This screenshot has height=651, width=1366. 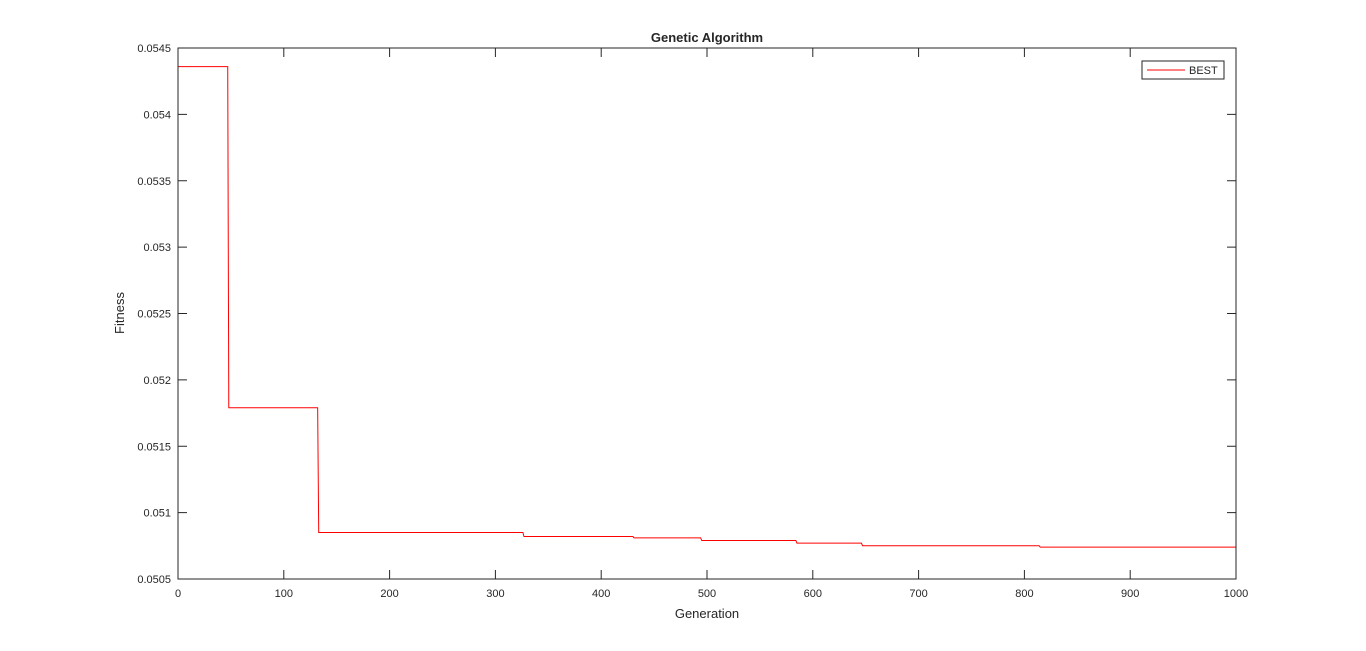 I want to click on x-tick-label: 200, so click(x=389, y=594).